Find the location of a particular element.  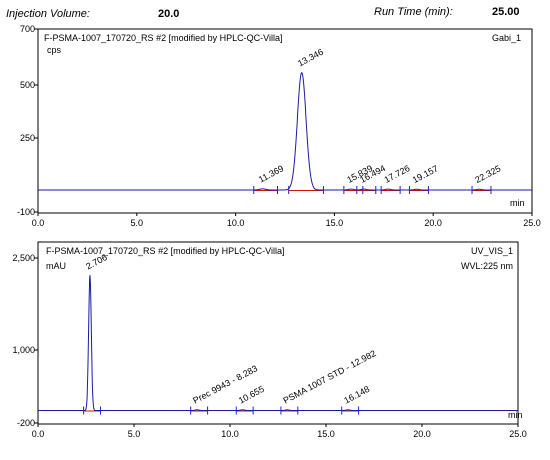

panel-1-yticks: -100 250 500 700 is located at coordinates (27, 120).